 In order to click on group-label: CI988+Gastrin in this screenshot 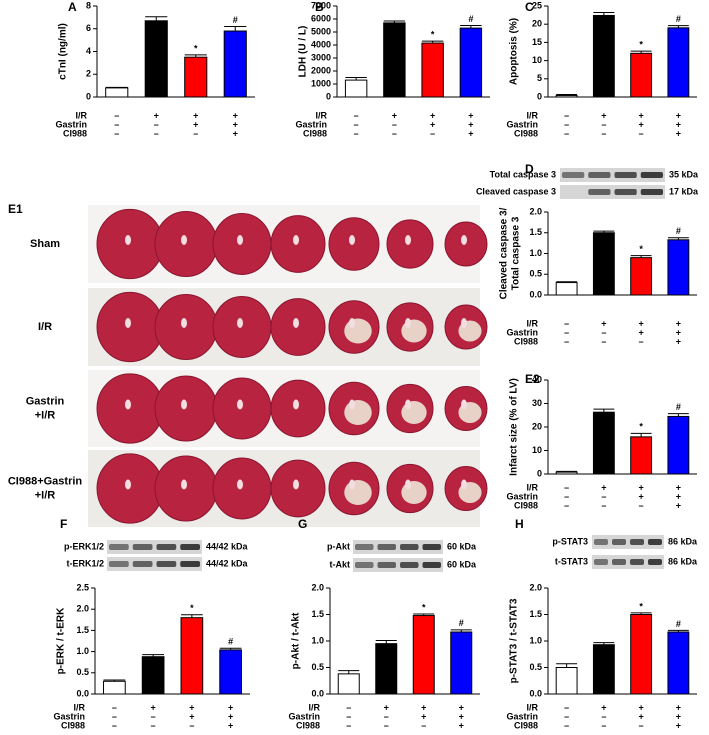, I will do `click(45, 481)`.